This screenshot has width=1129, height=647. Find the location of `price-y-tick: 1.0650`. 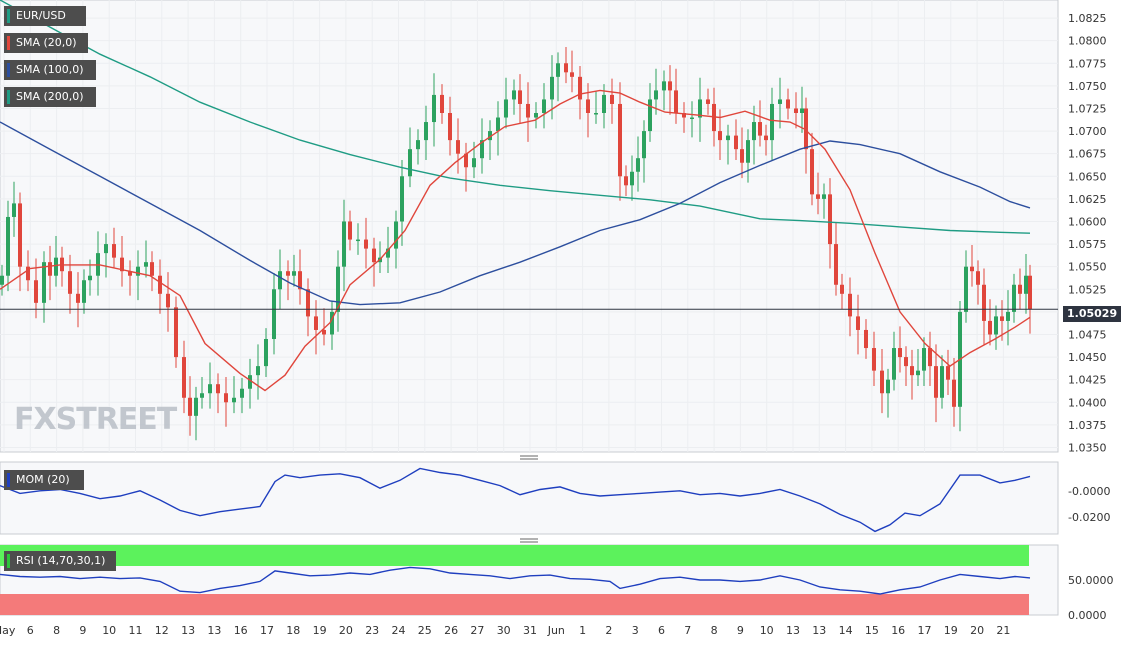

price-y-tick: 1.0650 is located at coordinates (1087, 176).